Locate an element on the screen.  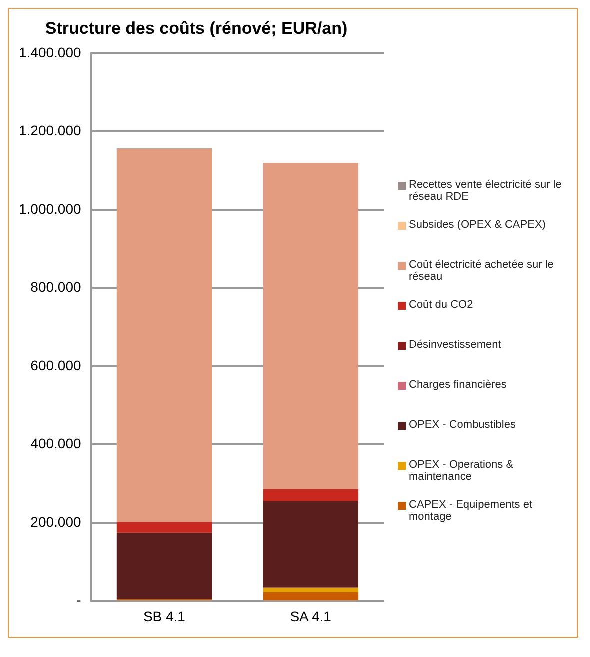
y-tick-label: 1.400.000 is located at coordinates (50, 52).